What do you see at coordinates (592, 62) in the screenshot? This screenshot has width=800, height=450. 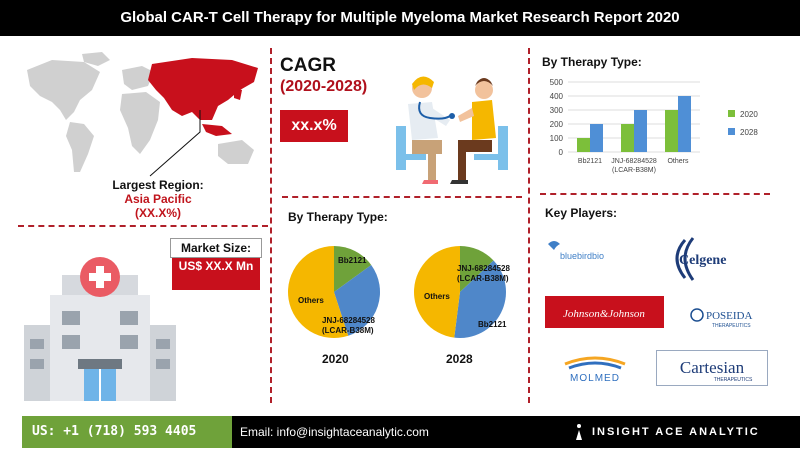 I see `bar-section-title: By Therapy Type:` at bounding box center [592, 62].